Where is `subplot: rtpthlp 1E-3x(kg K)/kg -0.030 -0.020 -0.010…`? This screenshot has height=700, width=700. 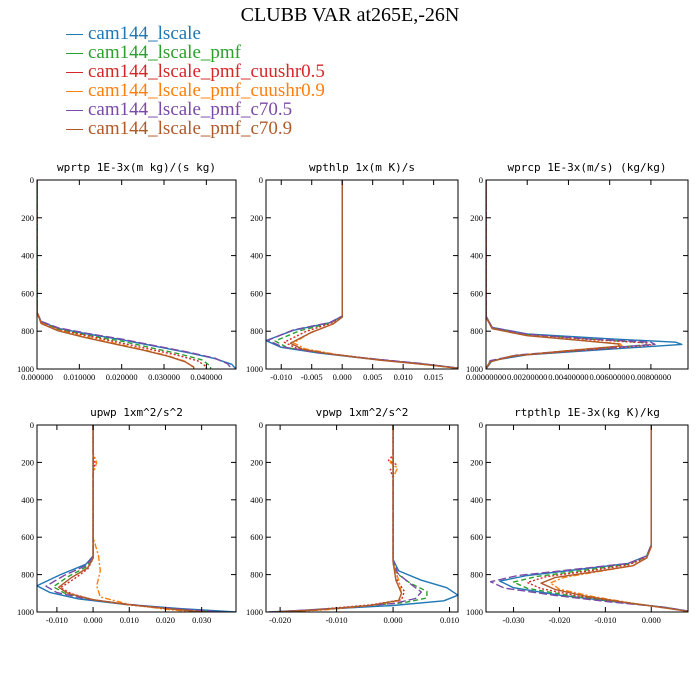
subplot: rtpthlp 1E-3x(kg K)/kg -0.030 -0.020 -0.010… is located at coordinates (577, 515).